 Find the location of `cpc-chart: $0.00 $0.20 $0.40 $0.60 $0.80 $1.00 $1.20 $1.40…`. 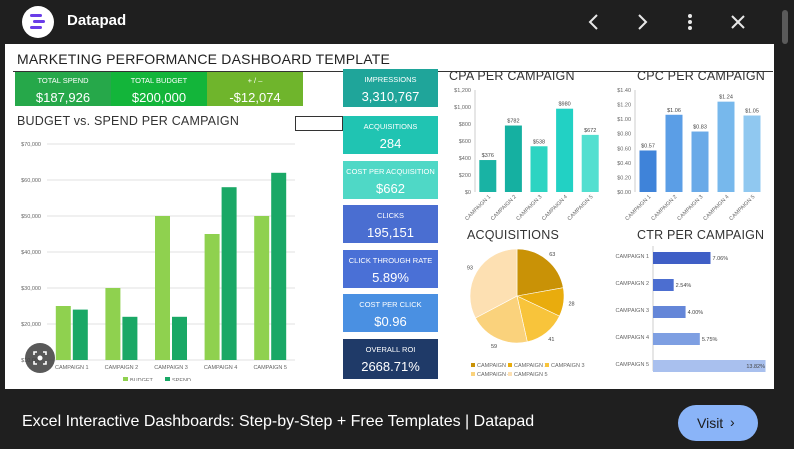

cpc-chart: $0.00 $0.20 $0.40 $0.60 $0.80 $1.00 $1.20 $1.40… is located at coordinates (689, 155).